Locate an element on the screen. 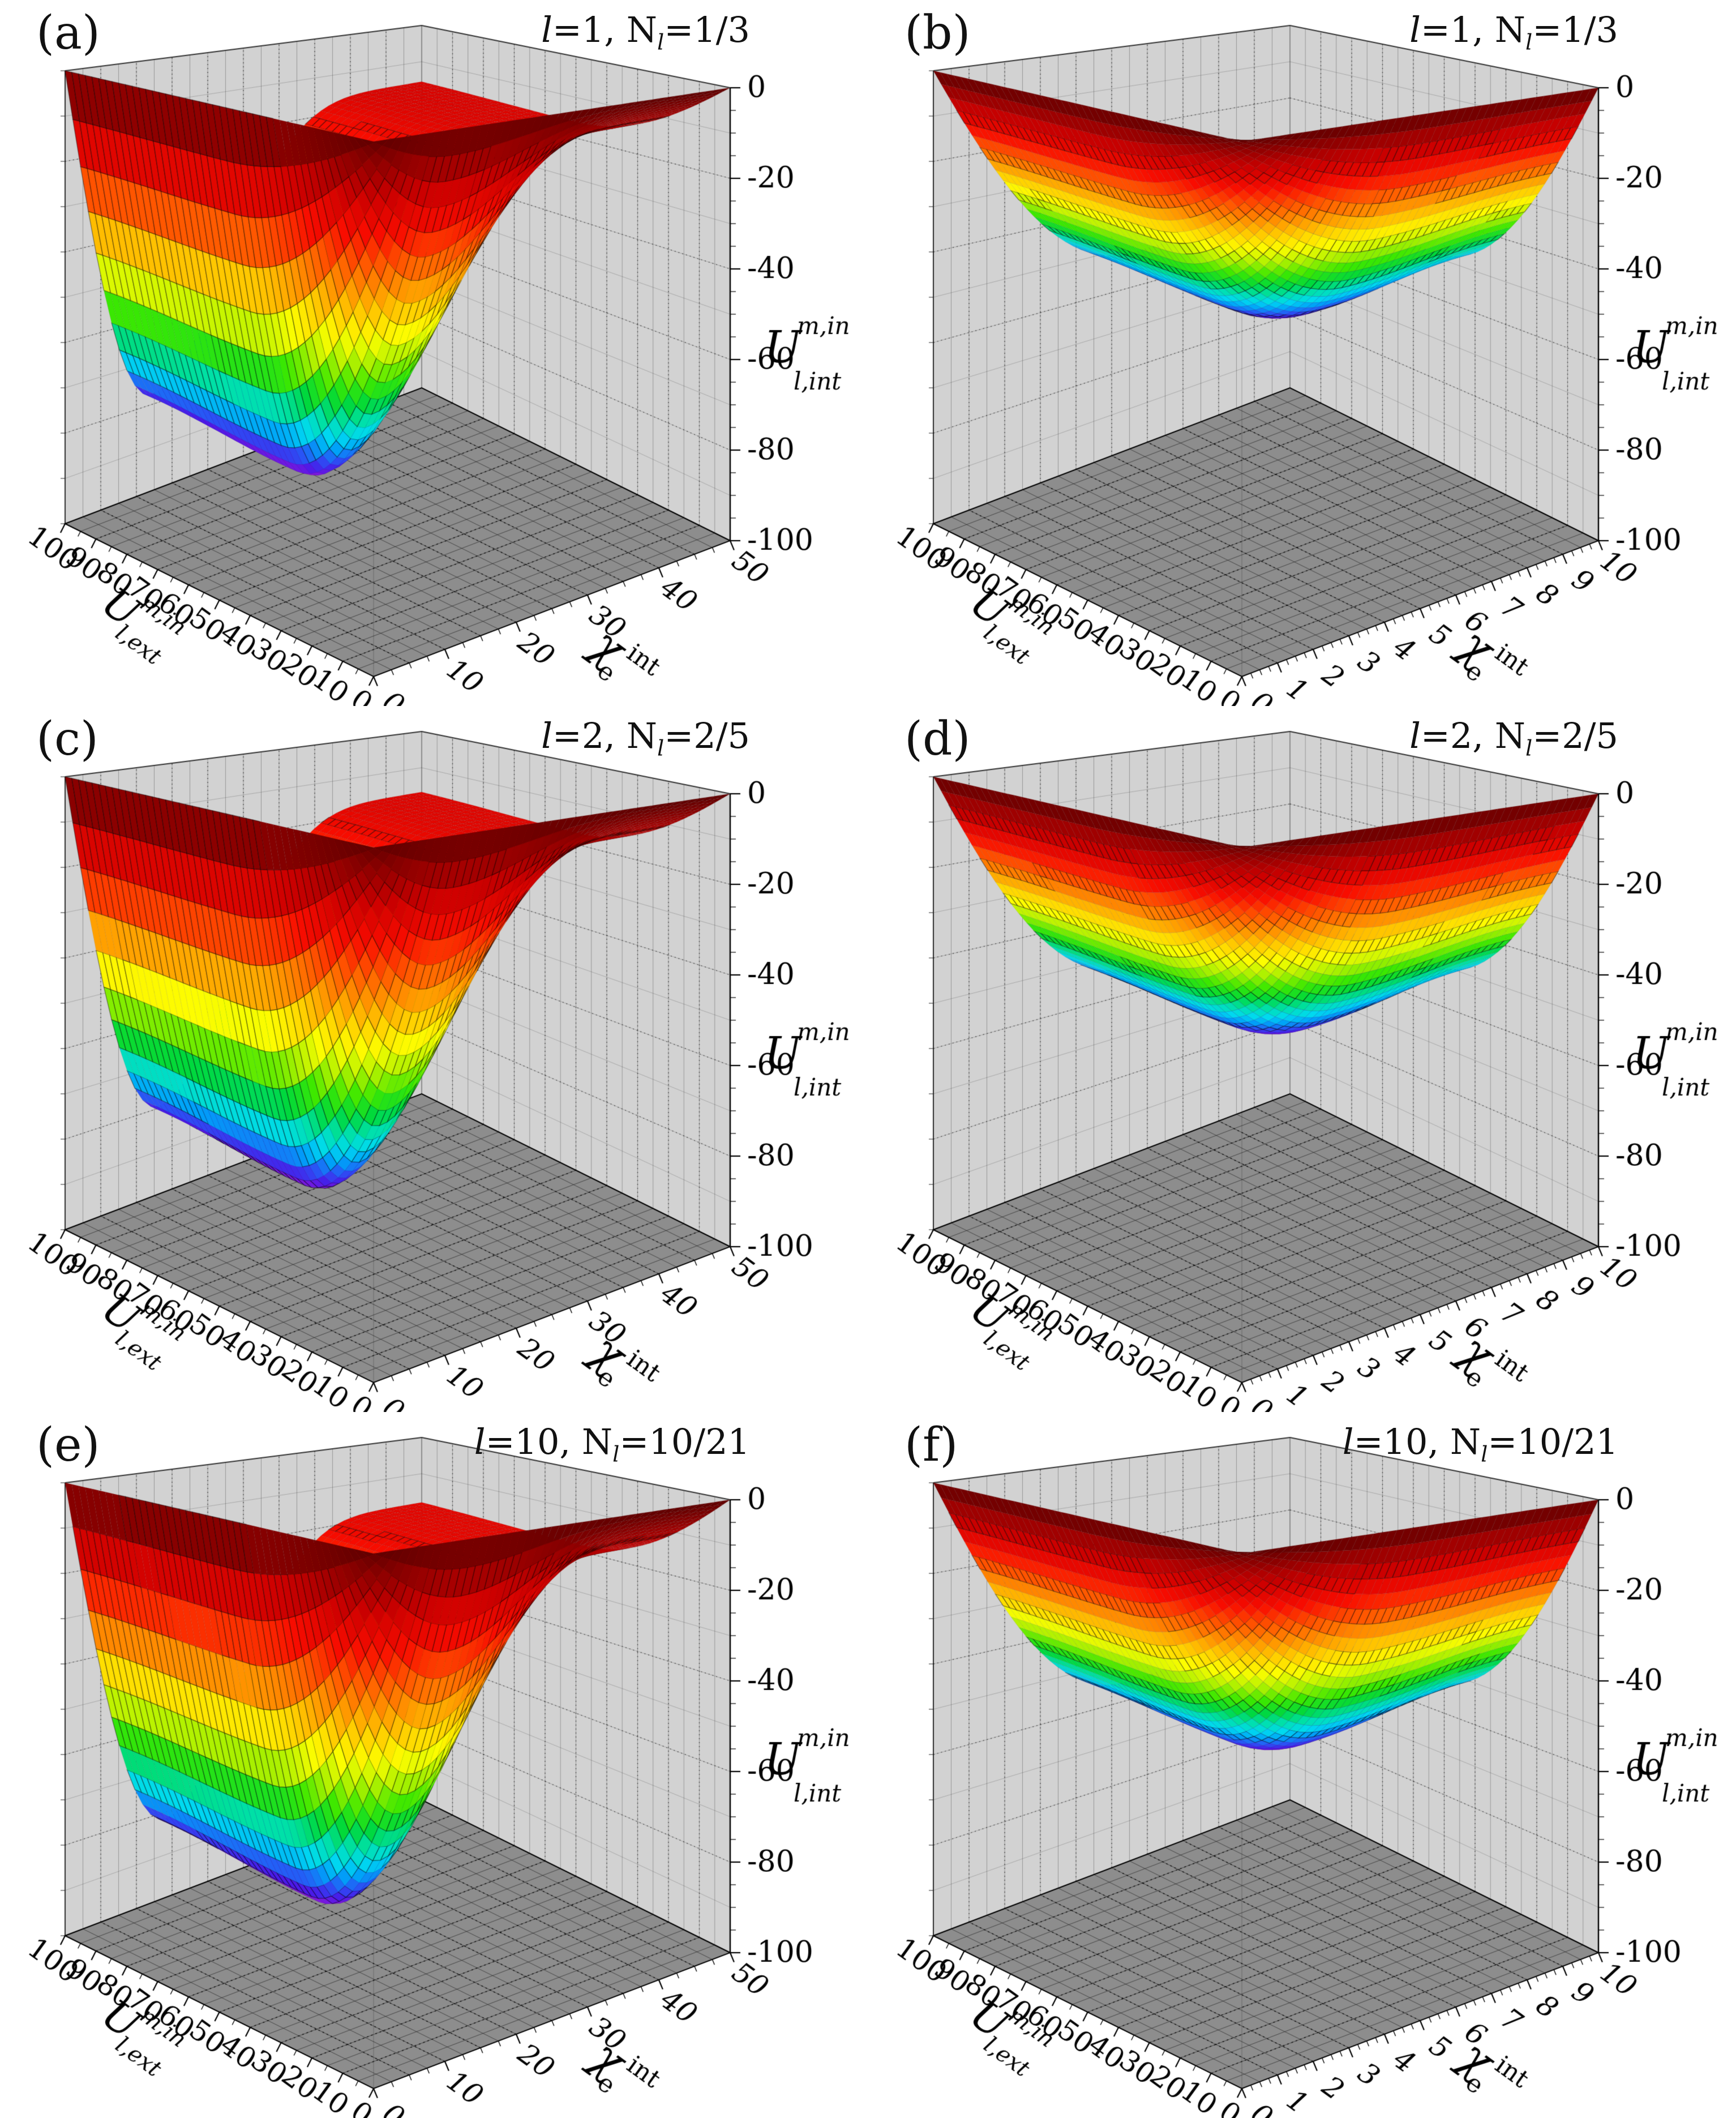  panel-title-f: l=10, Nl=10/21 is located at coordinates (1480, 1443).